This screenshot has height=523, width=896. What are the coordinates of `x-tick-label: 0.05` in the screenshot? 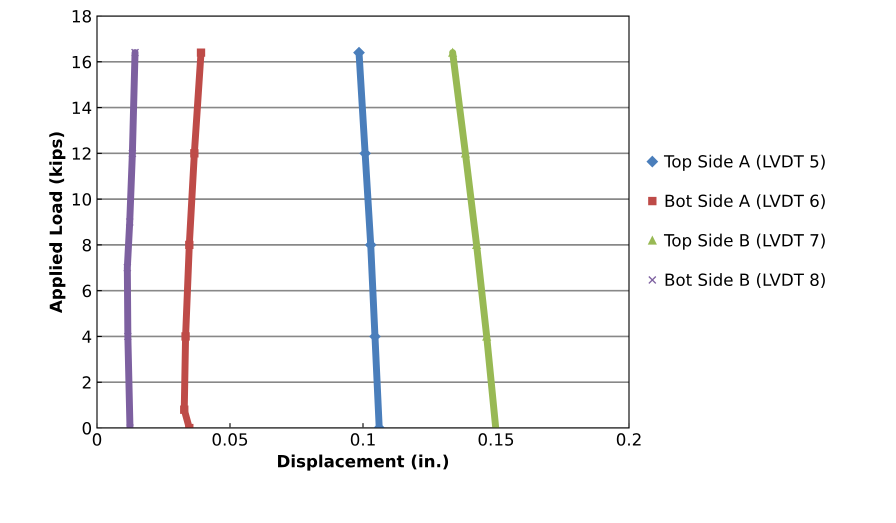 It's located at (230, 439).